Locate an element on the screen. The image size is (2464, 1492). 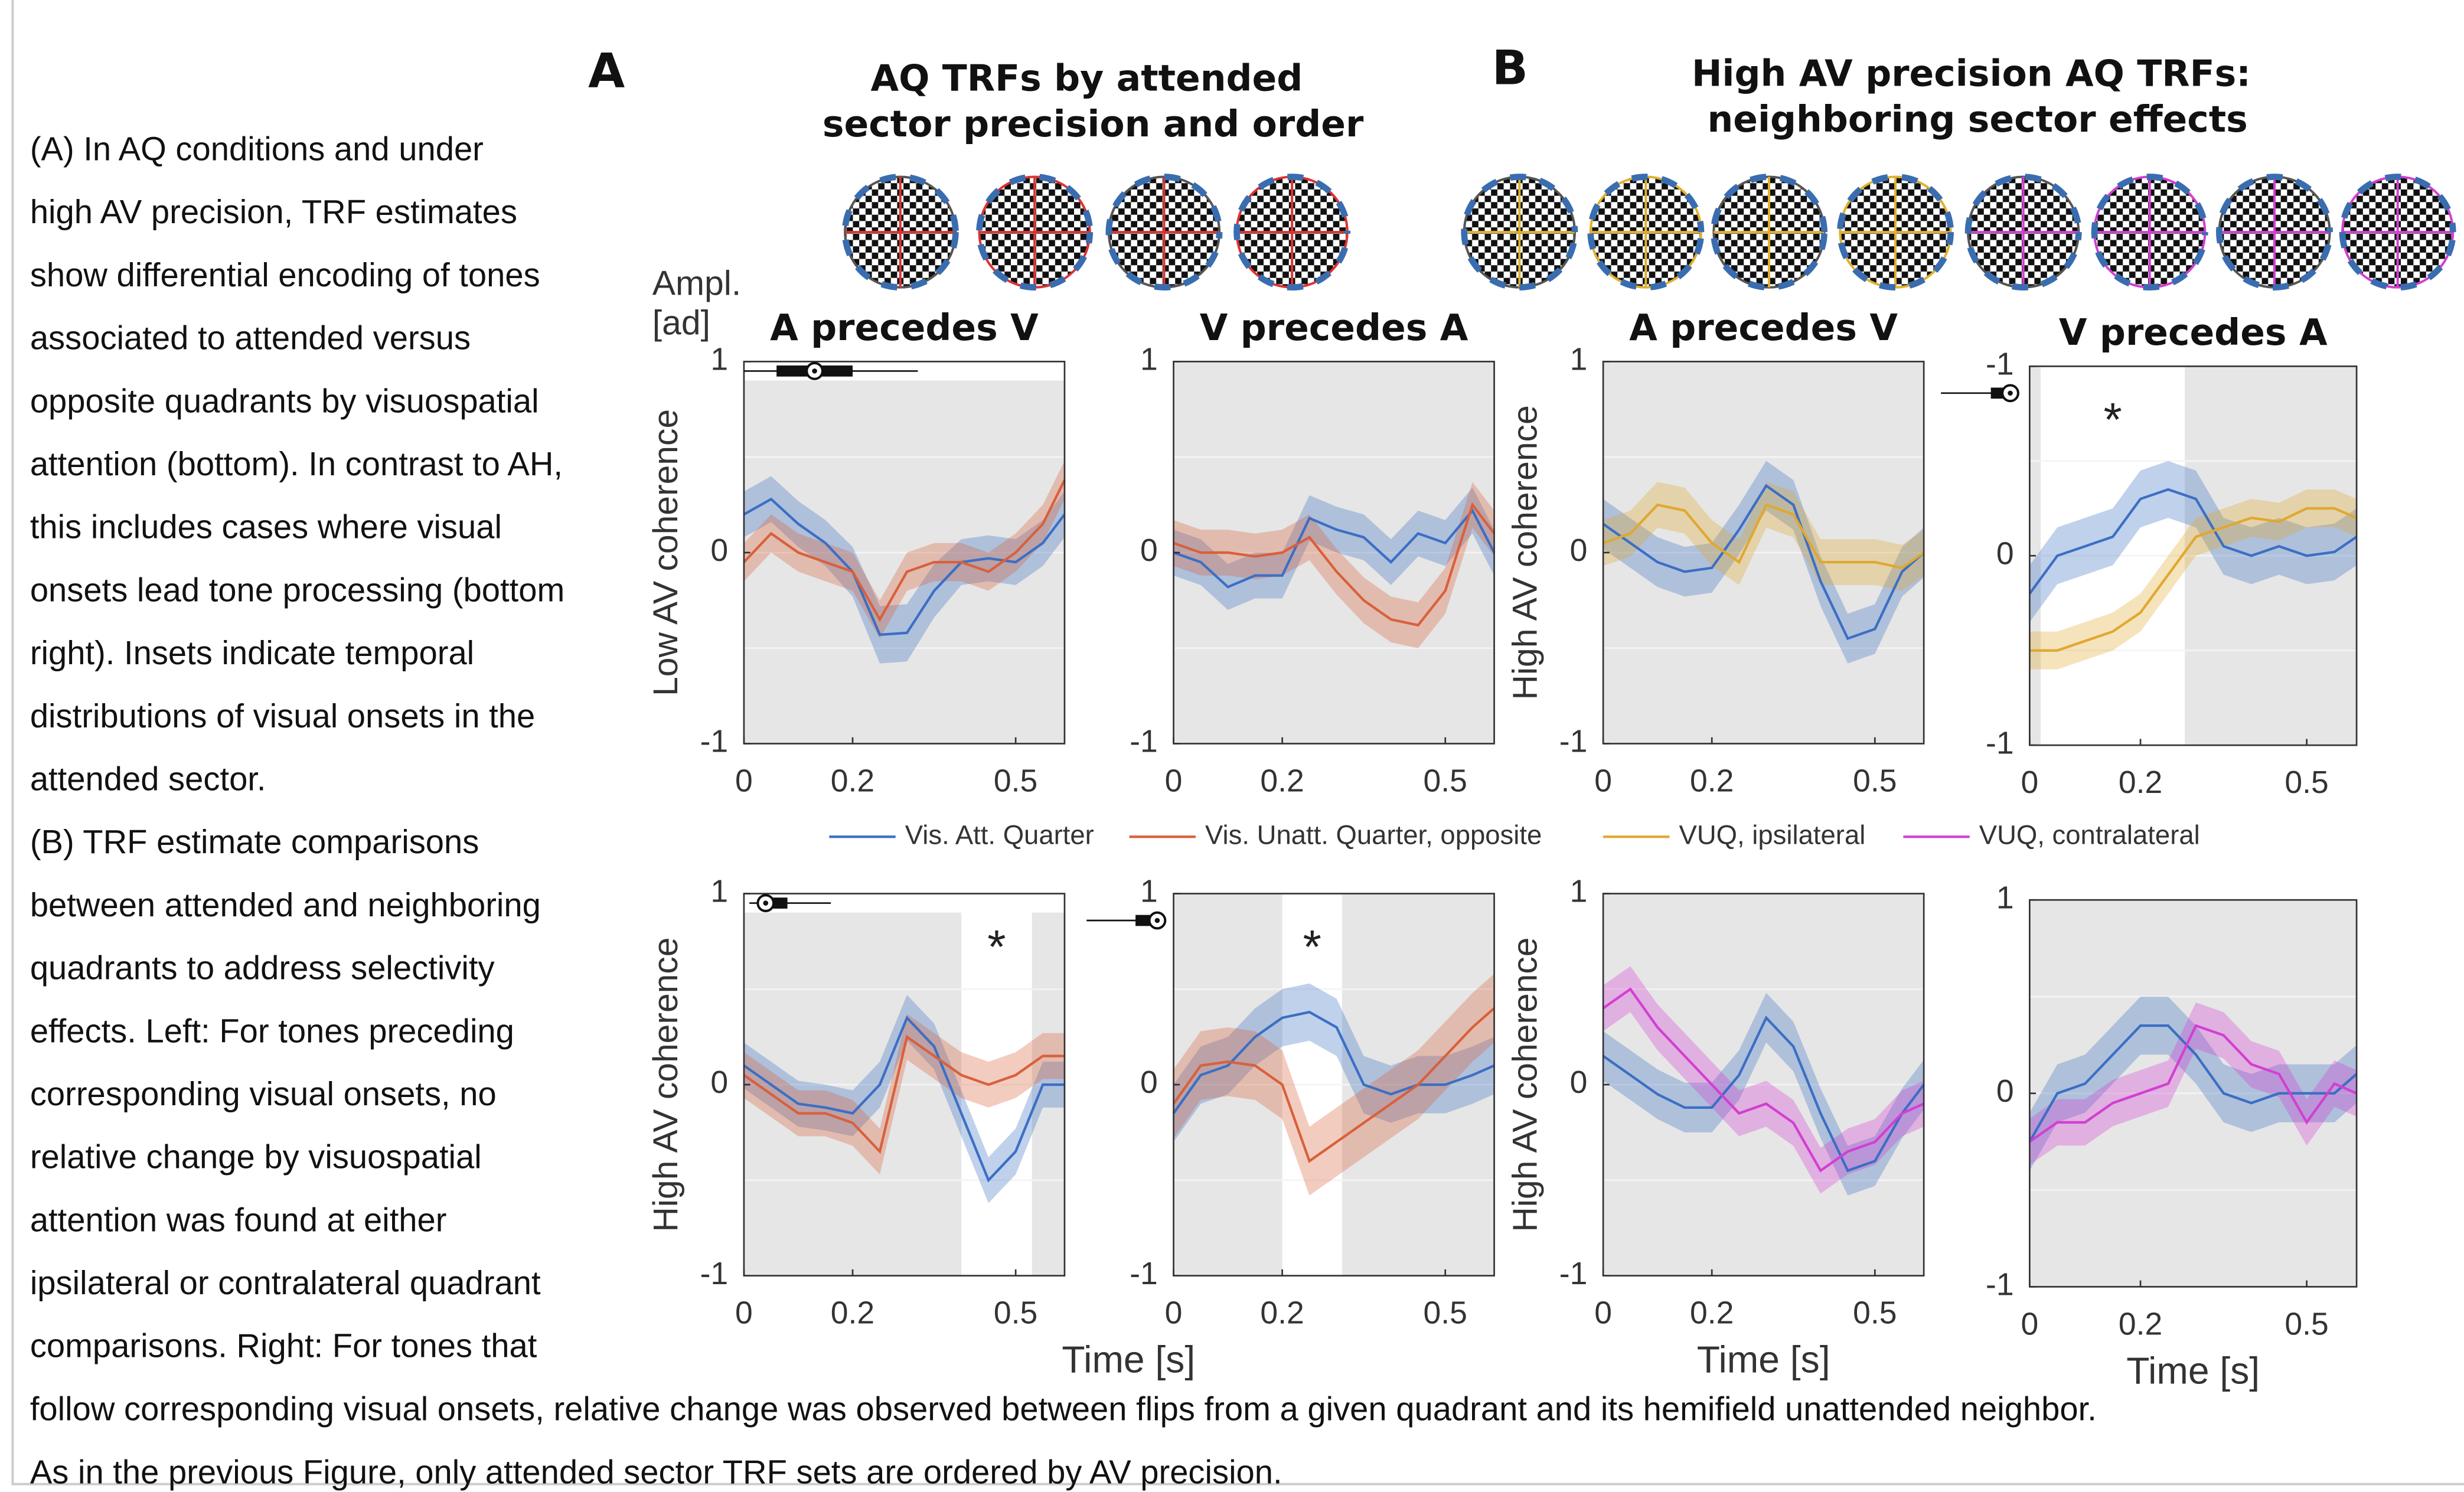
caption-line: (A) In AQ conditions and under is located at coordinates (257, 149).